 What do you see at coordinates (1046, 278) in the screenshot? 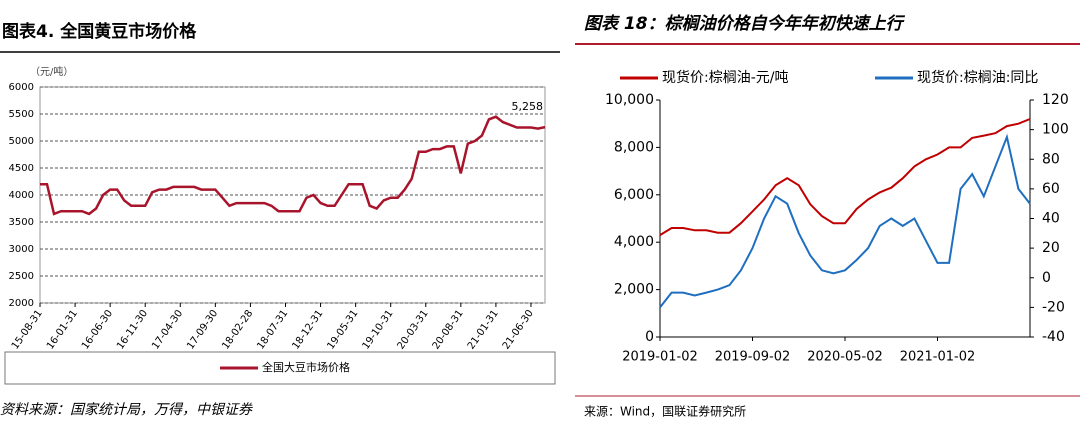
I see `y2-tick-label: 0` at bounding box center [1046, 278].